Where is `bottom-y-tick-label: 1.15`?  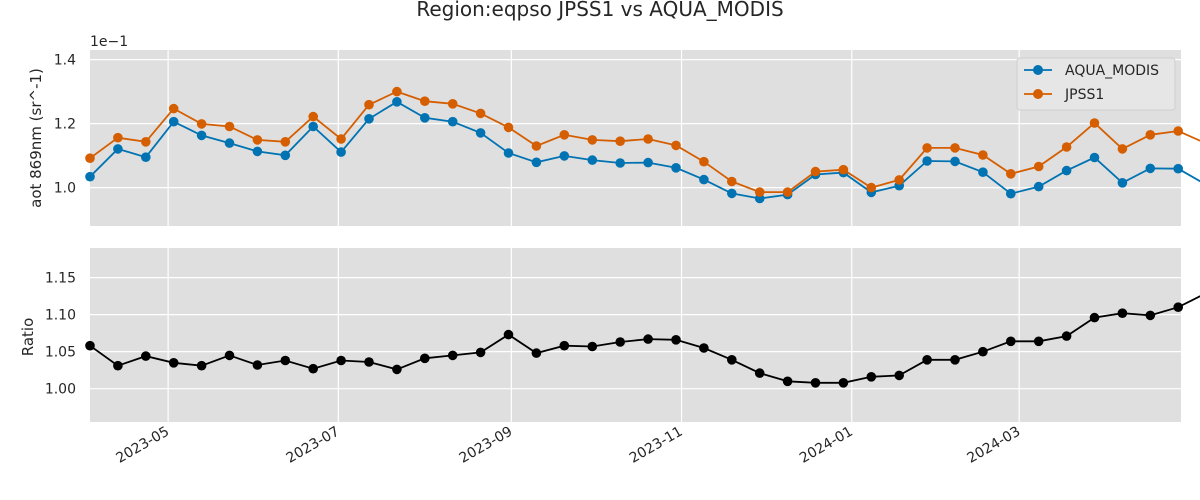
bottom-y-tick-label: 1.15 is located at coordinates (60, 279).